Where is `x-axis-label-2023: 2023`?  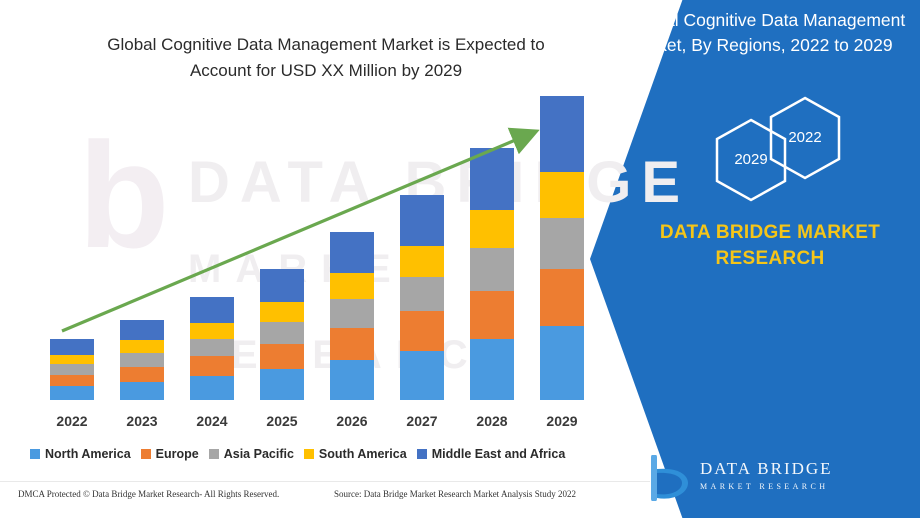 x-axis-label-2023: 2023 is located at coordinates (142, 421).